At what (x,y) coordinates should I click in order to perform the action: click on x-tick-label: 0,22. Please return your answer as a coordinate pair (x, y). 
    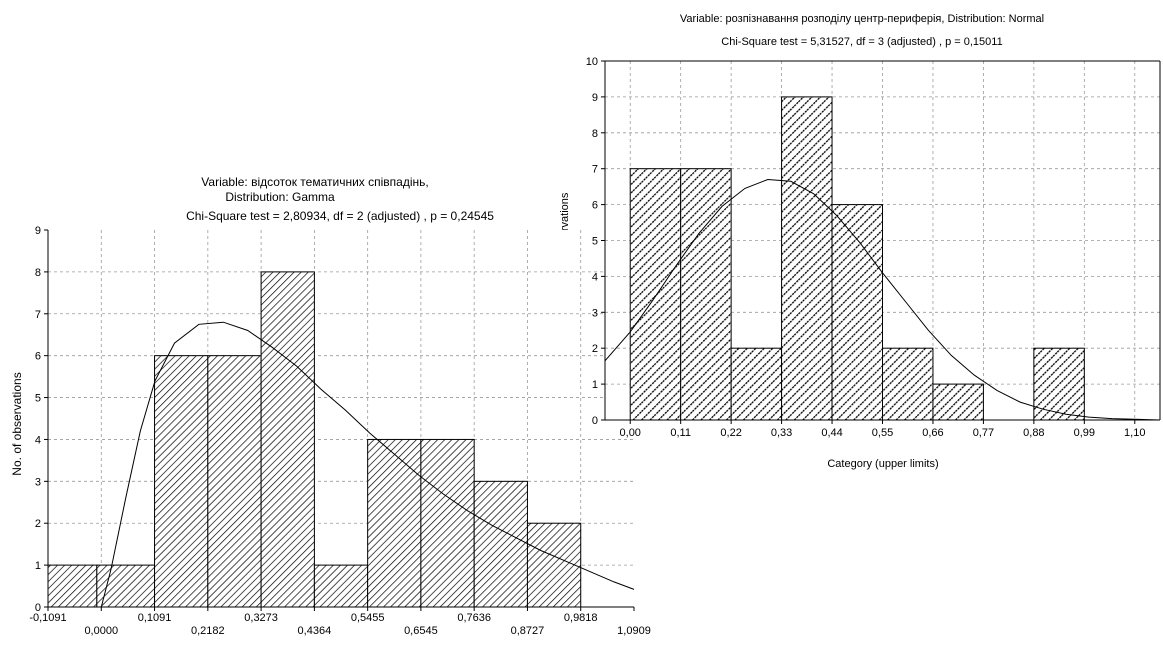
    Looking at the image, I should click on (730, 433).